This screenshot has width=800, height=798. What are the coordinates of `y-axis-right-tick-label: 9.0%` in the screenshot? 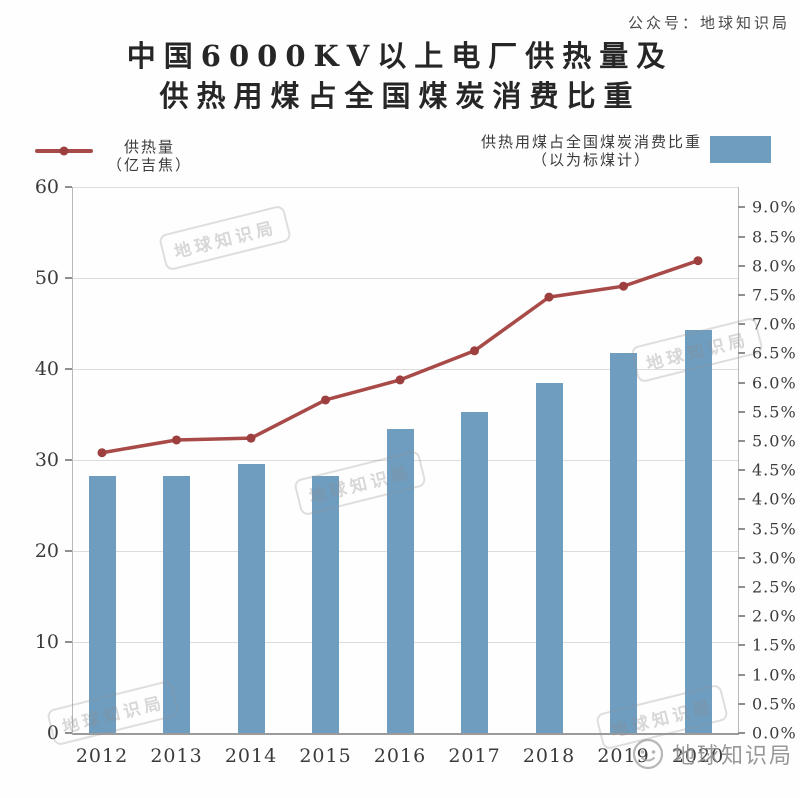 It's located at (774, 207).